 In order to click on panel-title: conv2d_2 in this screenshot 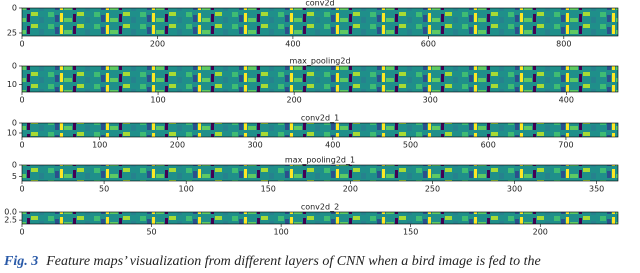, I will do `click(320, 207)`.